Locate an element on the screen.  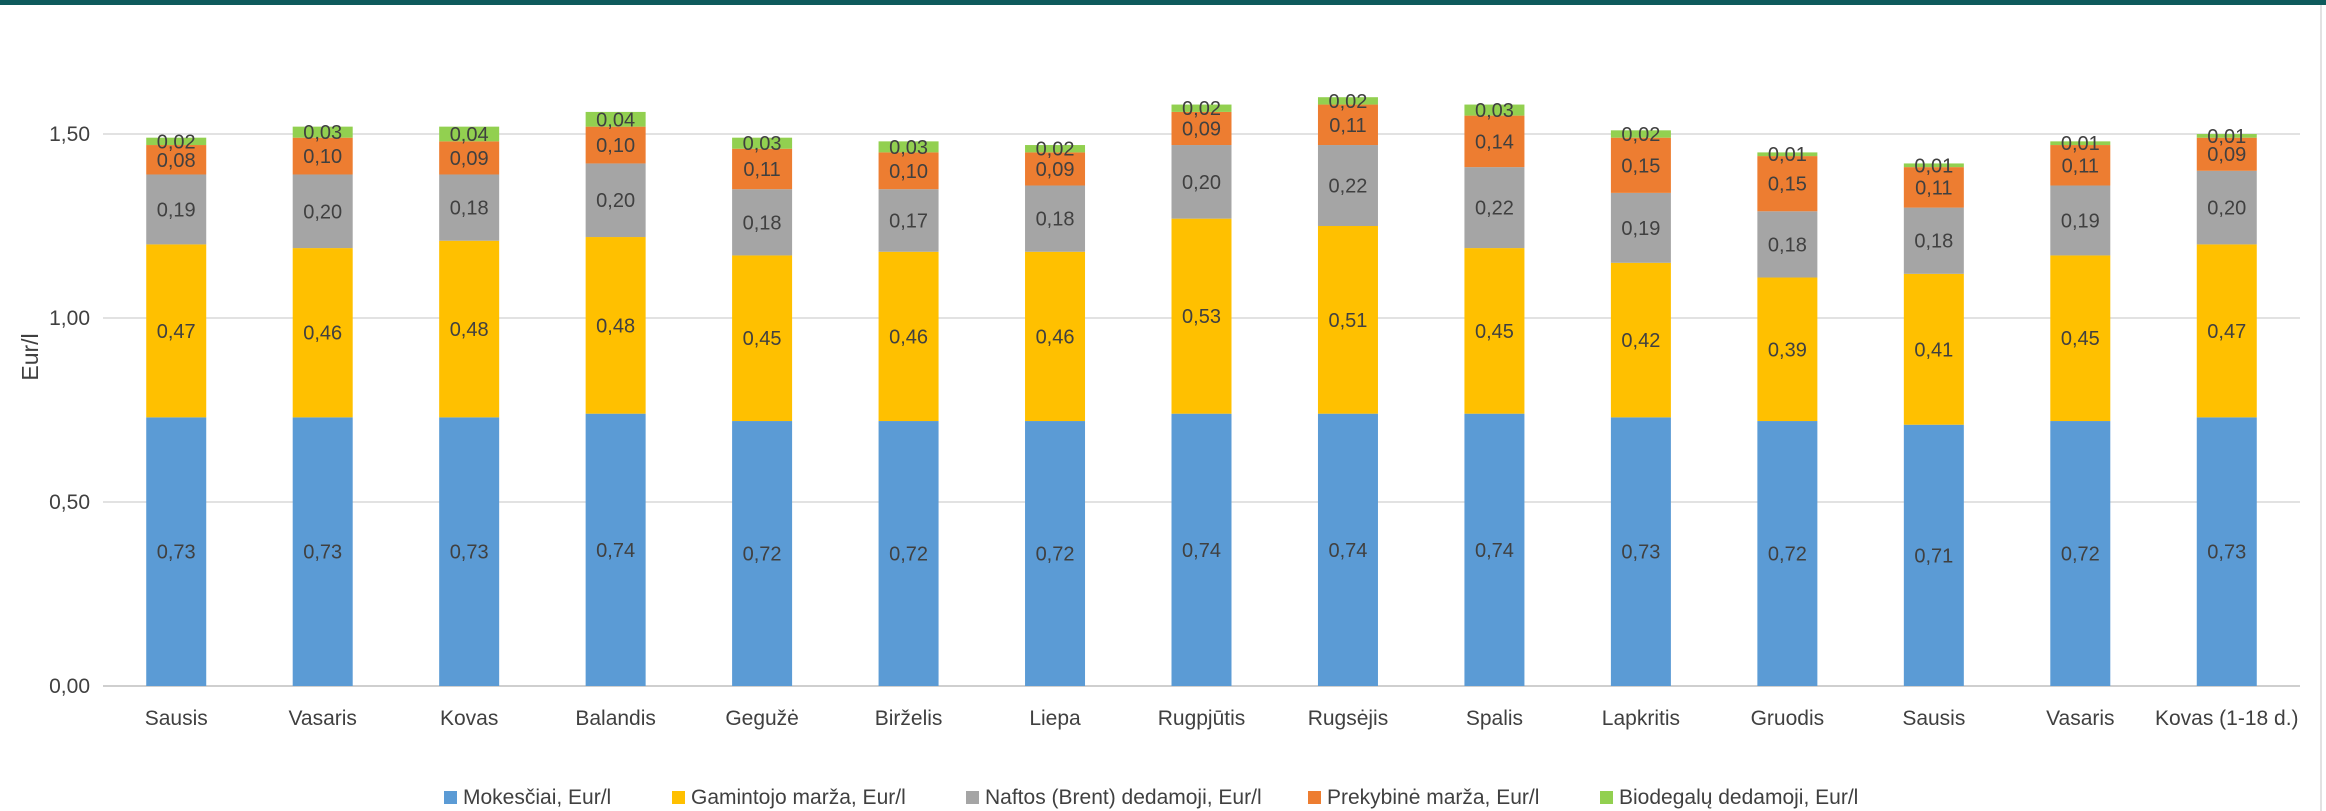
data-label: 0,10 is located at coordinates (908, 172).